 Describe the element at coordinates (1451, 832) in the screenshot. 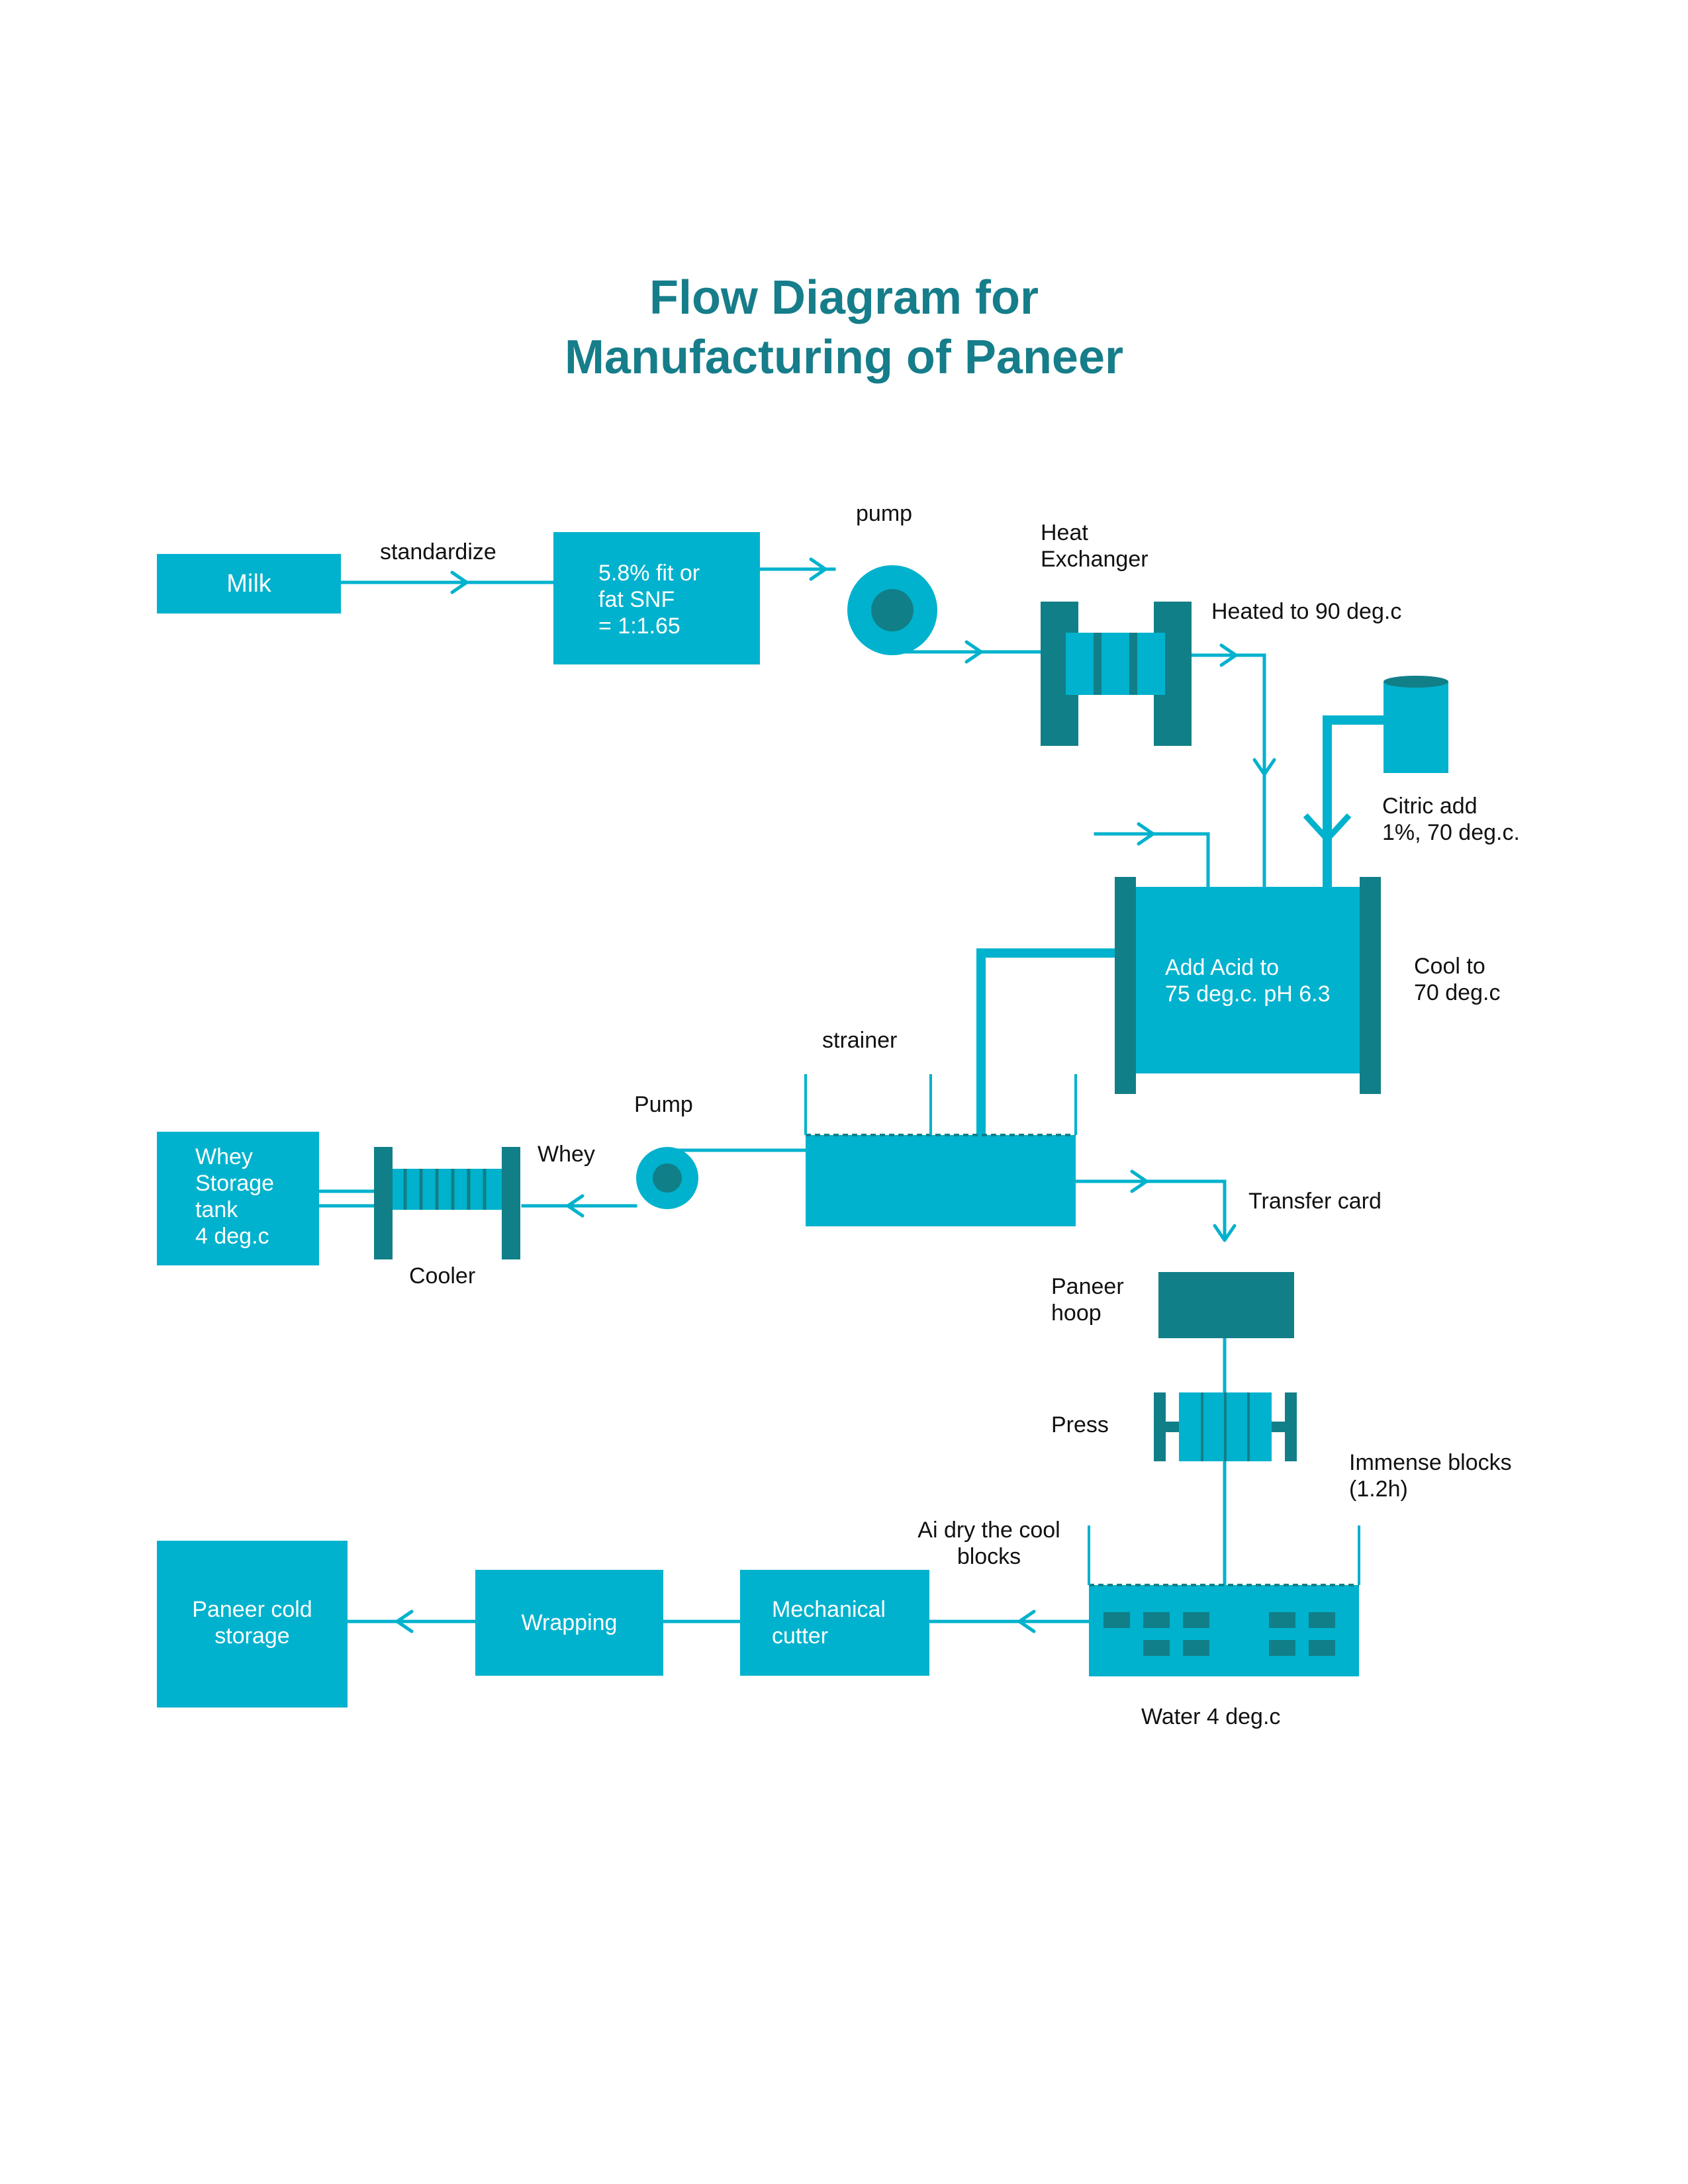

I see `label-citric-line-2: 1%, 70 deg.c.` at that location.